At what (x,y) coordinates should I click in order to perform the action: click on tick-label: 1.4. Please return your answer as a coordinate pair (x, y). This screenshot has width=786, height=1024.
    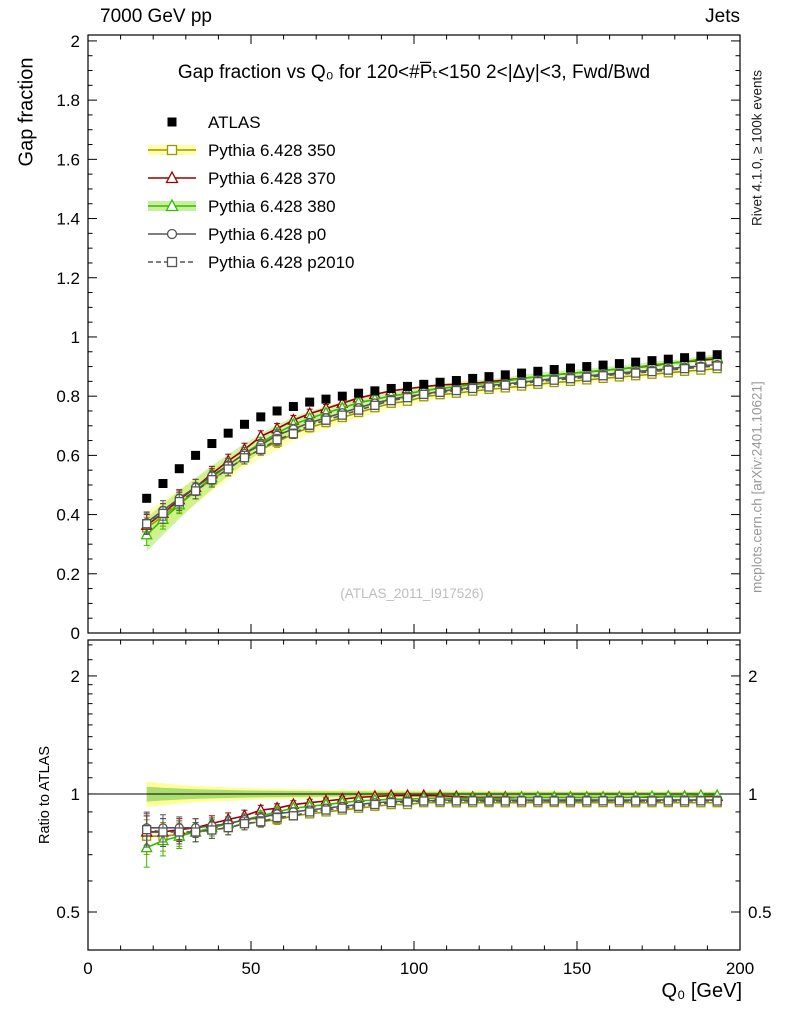
    Looking at the image, I should click on (68, 219).